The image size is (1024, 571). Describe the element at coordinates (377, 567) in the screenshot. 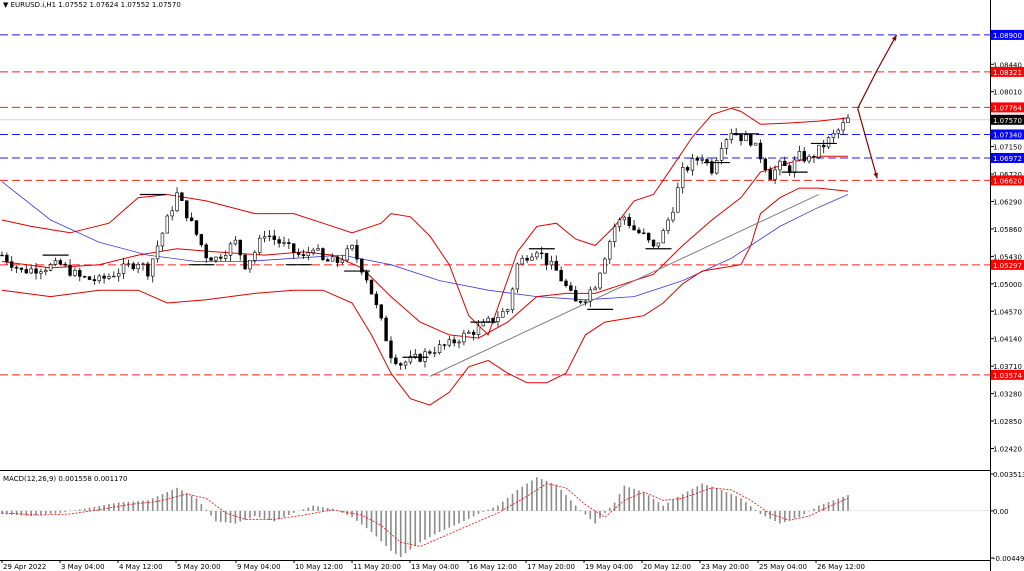

I see `time-tick-label: 11 May 20:00` at that location.